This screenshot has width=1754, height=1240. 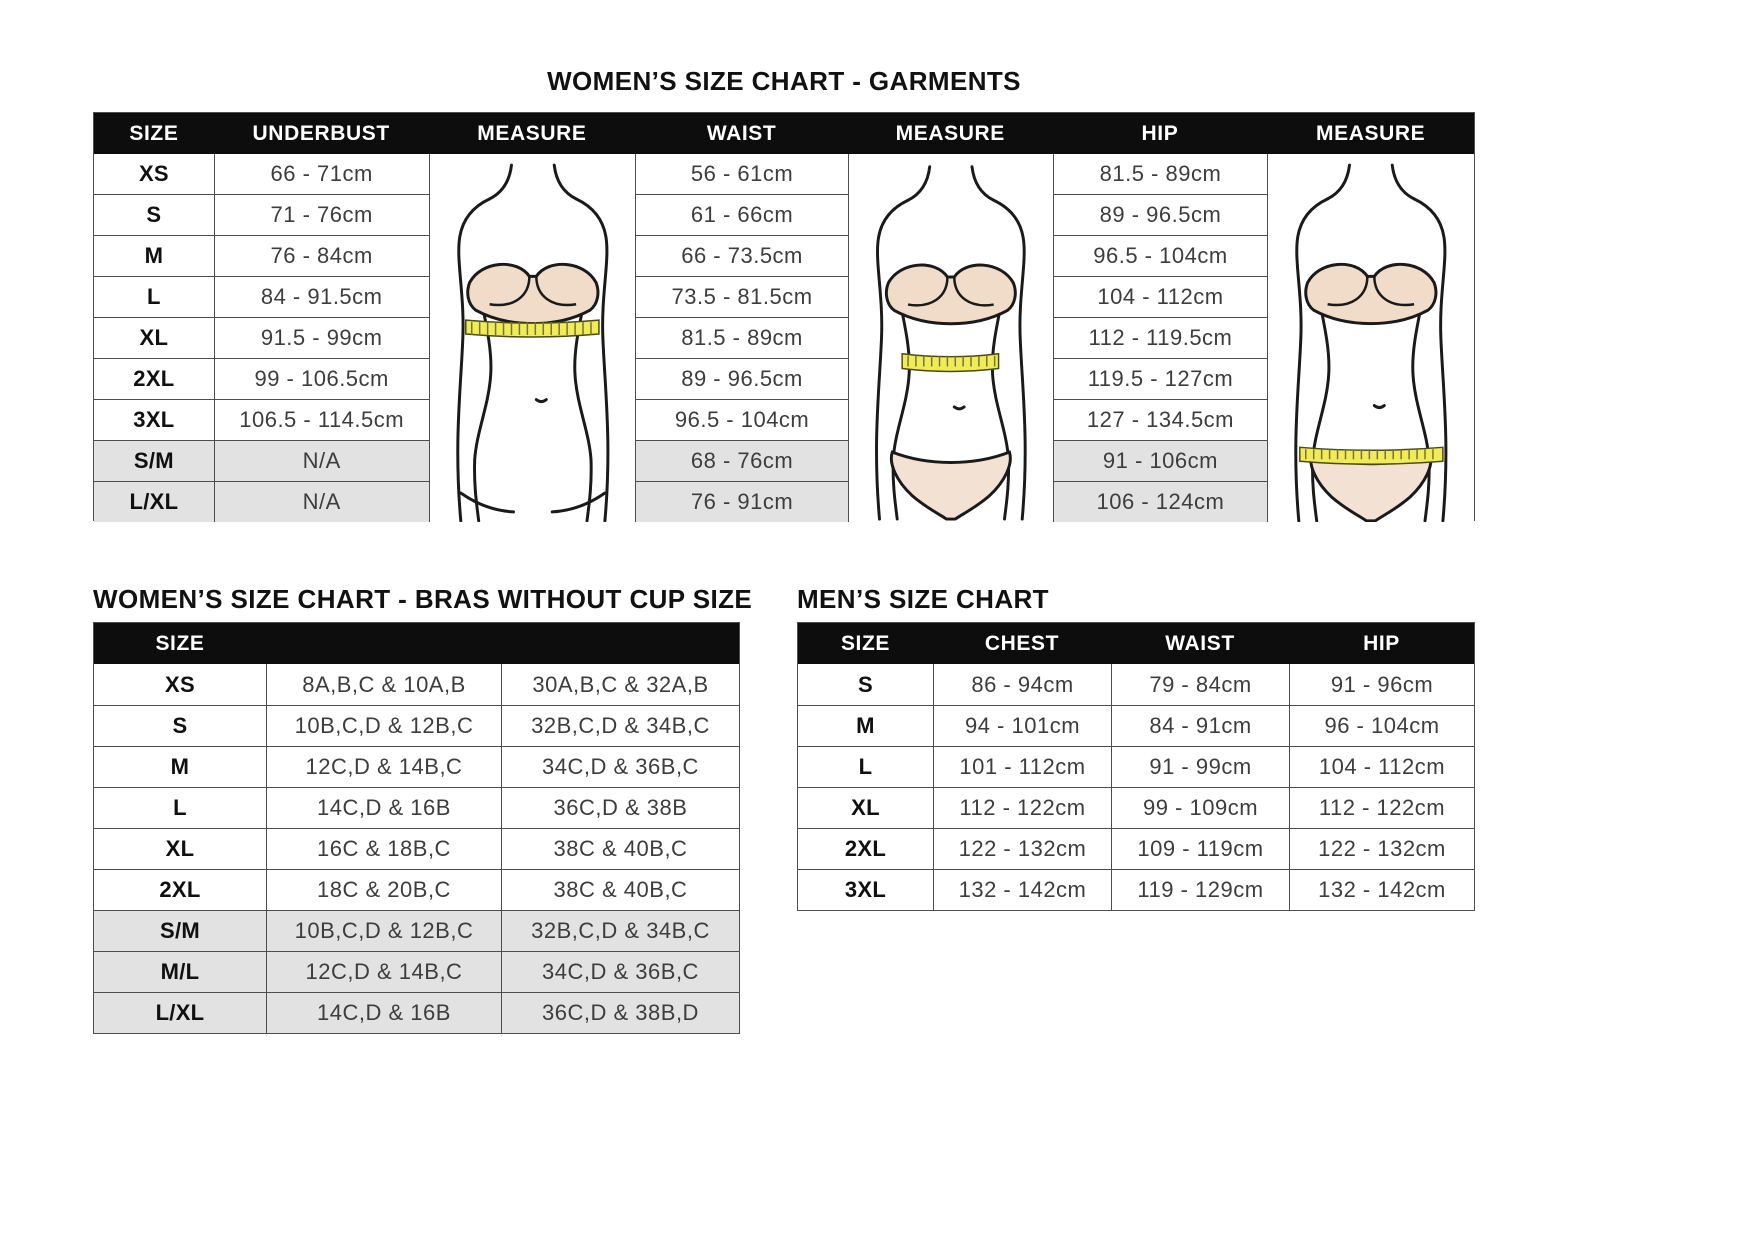 I want to click on column-header-measure-3: MEASURE, so click(x=1371, y=133).